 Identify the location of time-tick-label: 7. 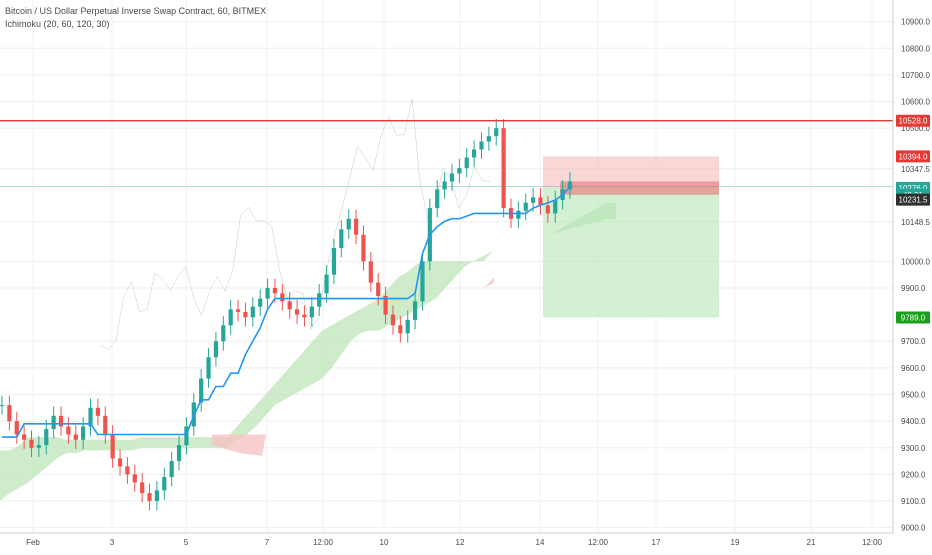
(267, 542).